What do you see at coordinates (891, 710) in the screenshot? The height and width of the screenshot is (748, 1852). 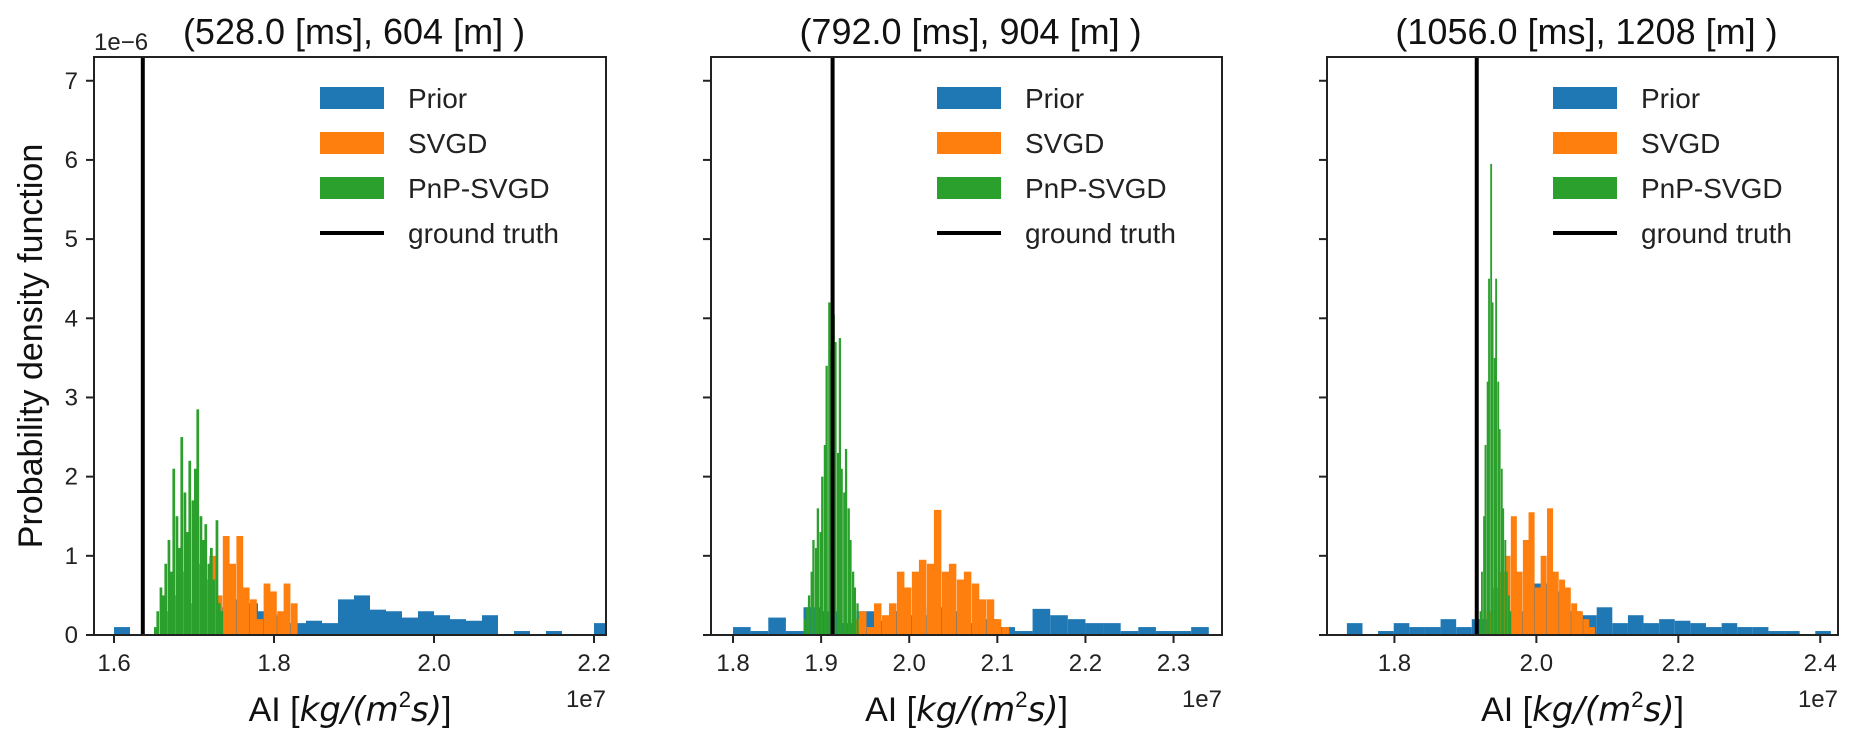 I see `x-axis-label-text: AI [` at bounding box center [891, 710].